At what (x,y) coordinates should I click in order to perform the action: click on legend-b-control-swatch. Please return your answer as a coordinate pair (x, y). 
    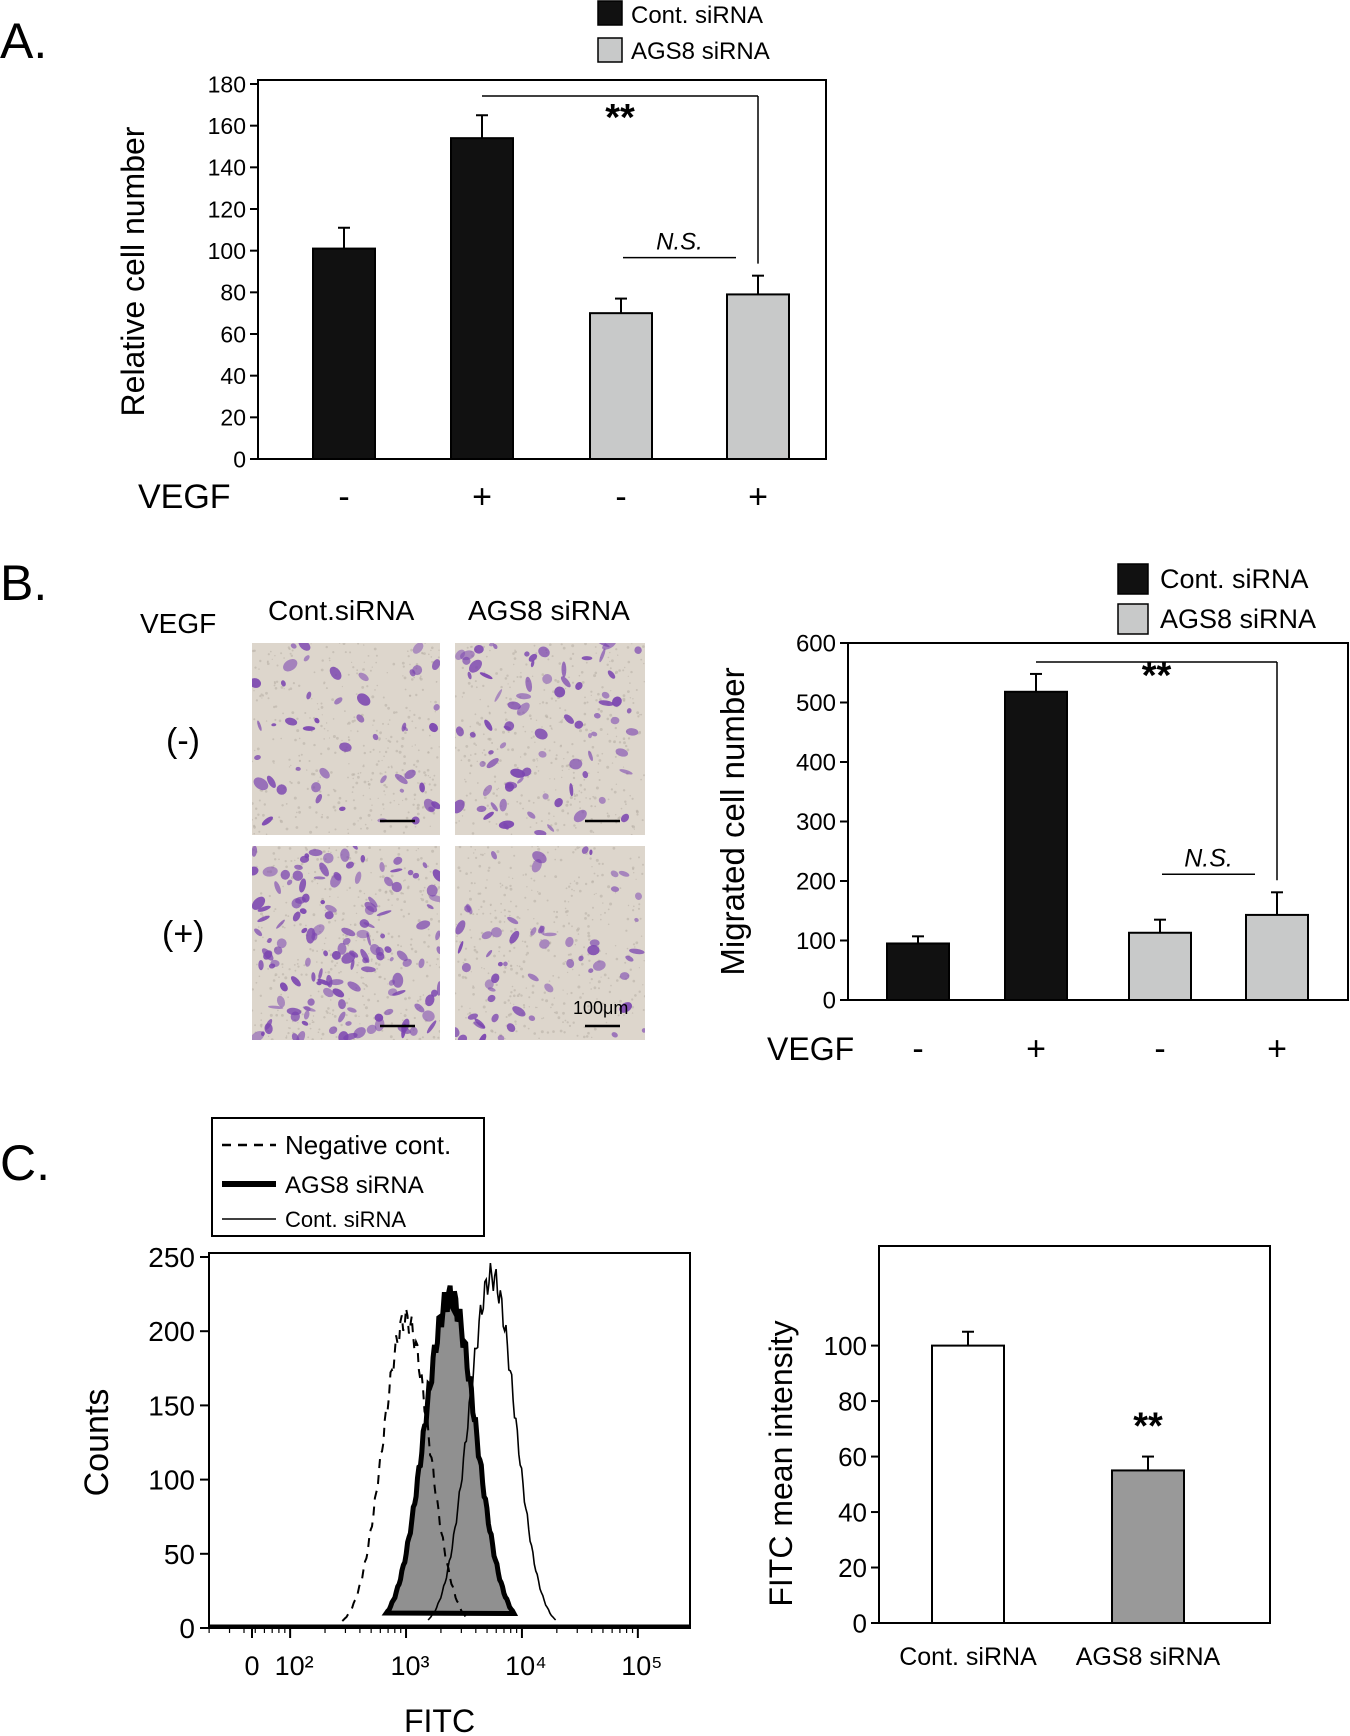
    Looking at the image, I should click on (1133, 579).